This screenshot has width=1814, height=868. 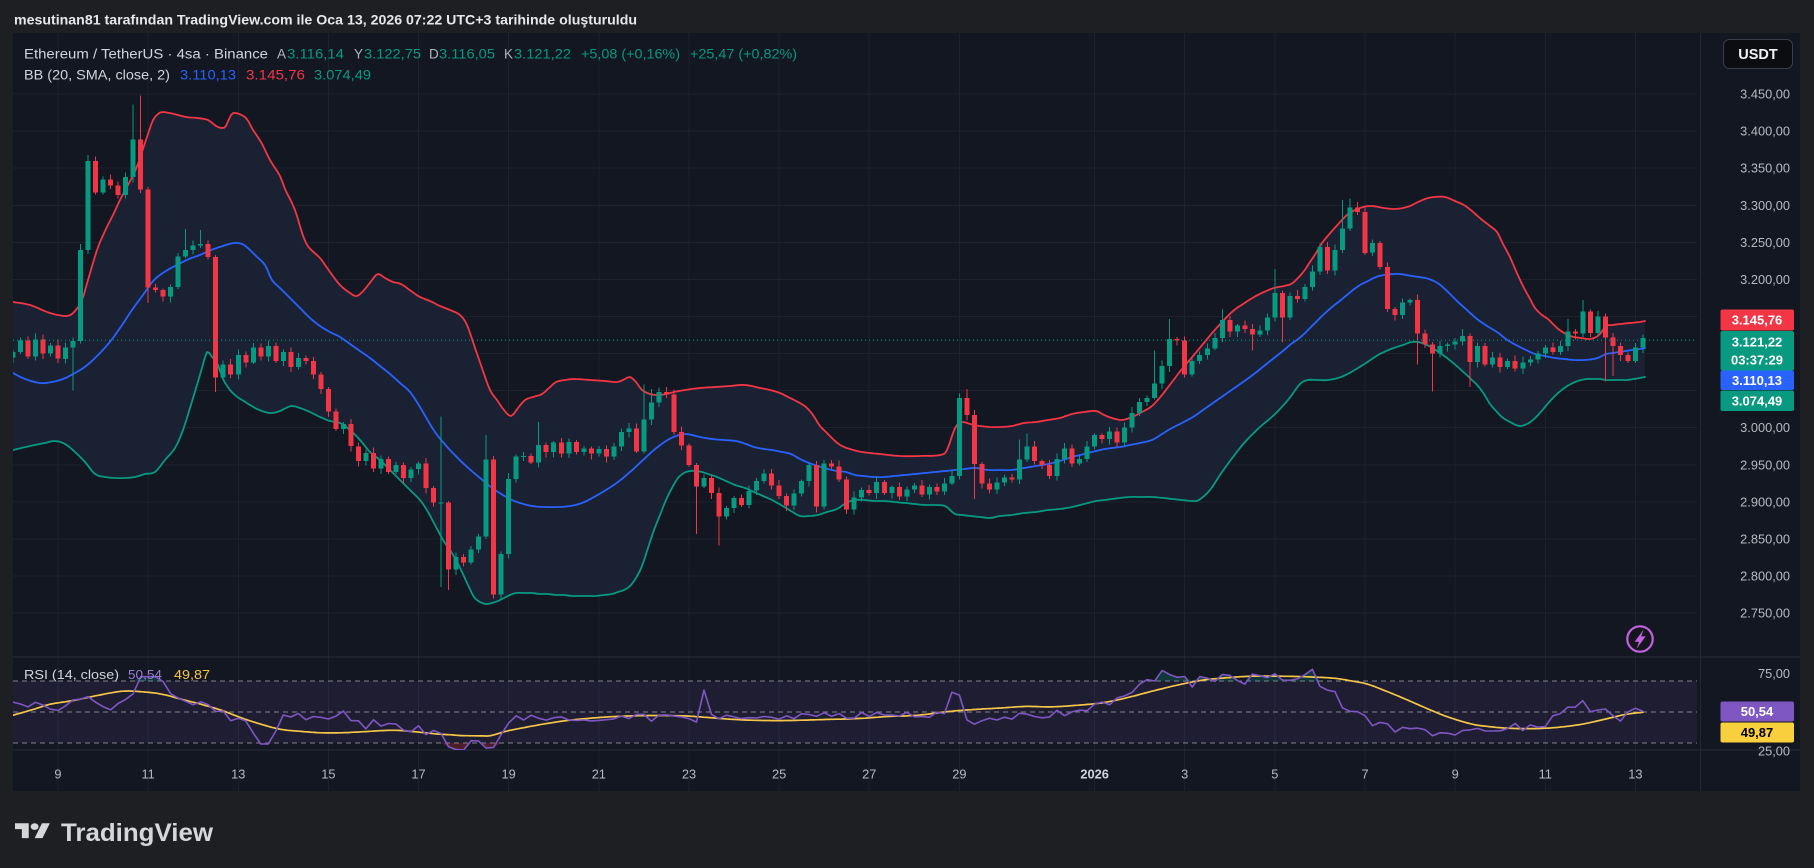 What do you see at coordinates (328, 774) in the screenshot?
I see `svg-text: 15` at bounding box center [328, 774].